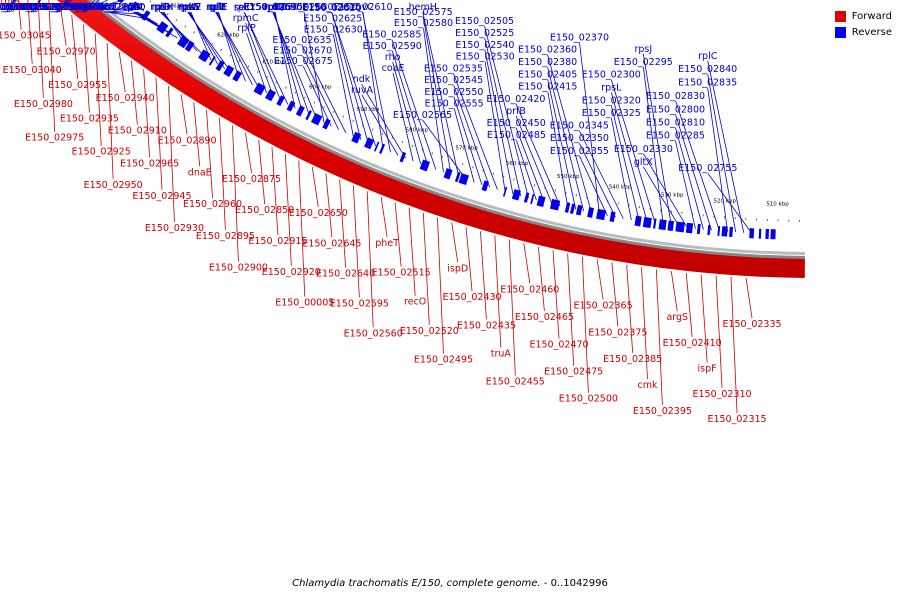 This screenshot has width=900, height=600. Describe the element at coordinates (43, 104) in the screenshot. I see `forward-gene-label: E150_02980` at that location.